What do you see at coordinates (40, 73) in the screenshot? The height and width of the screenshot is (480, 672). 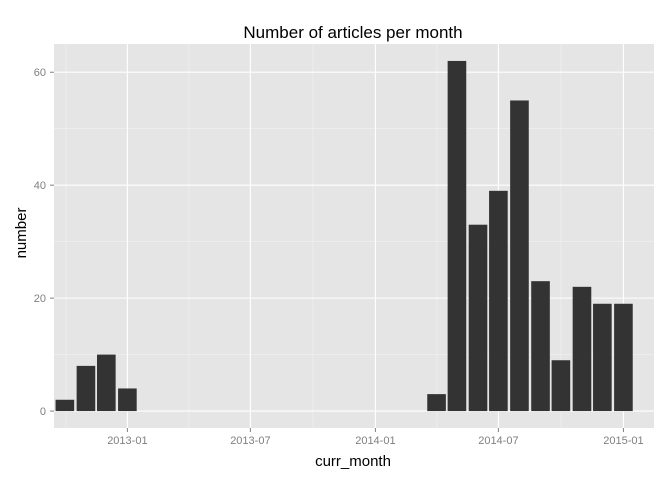 I see `y-tick-label: 60` at bounding box center [40, 73].